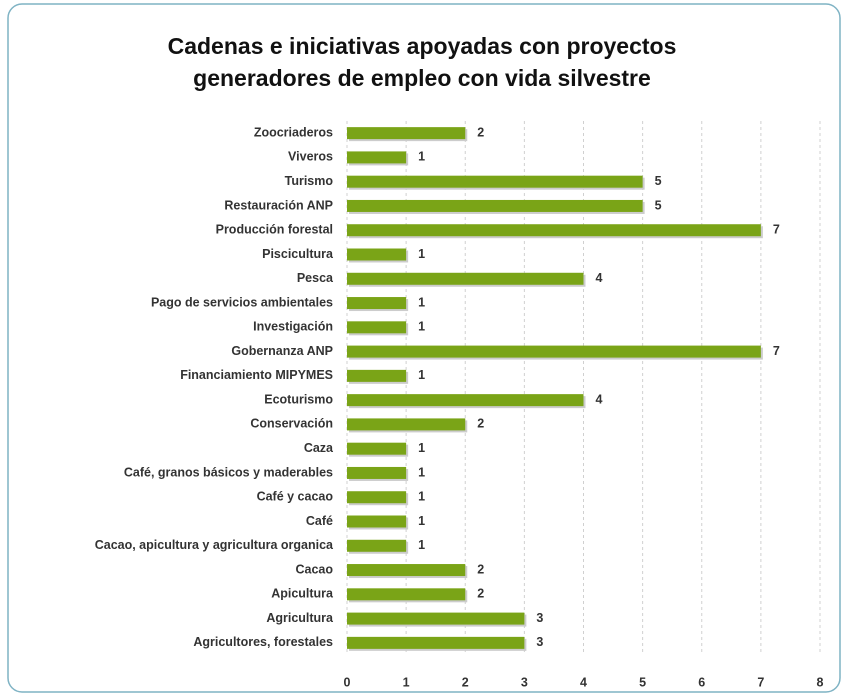 Image resolution: width=845 pixels, height=698 pixels. I want to click on y-tick-label: Piscicultura, so click(298, 254).